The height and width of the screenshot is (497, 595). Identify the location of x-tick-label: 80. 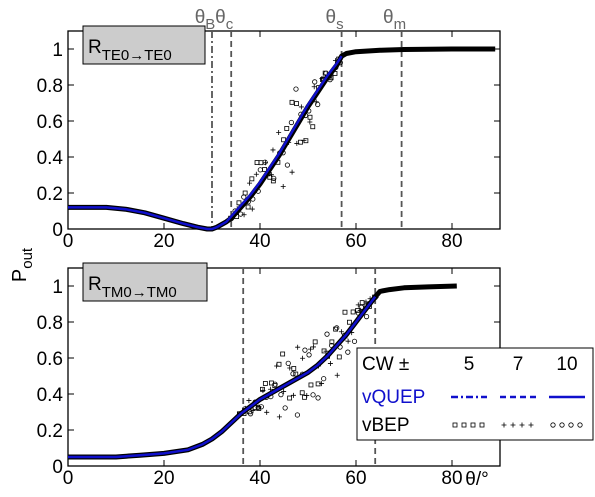
(451, 241).